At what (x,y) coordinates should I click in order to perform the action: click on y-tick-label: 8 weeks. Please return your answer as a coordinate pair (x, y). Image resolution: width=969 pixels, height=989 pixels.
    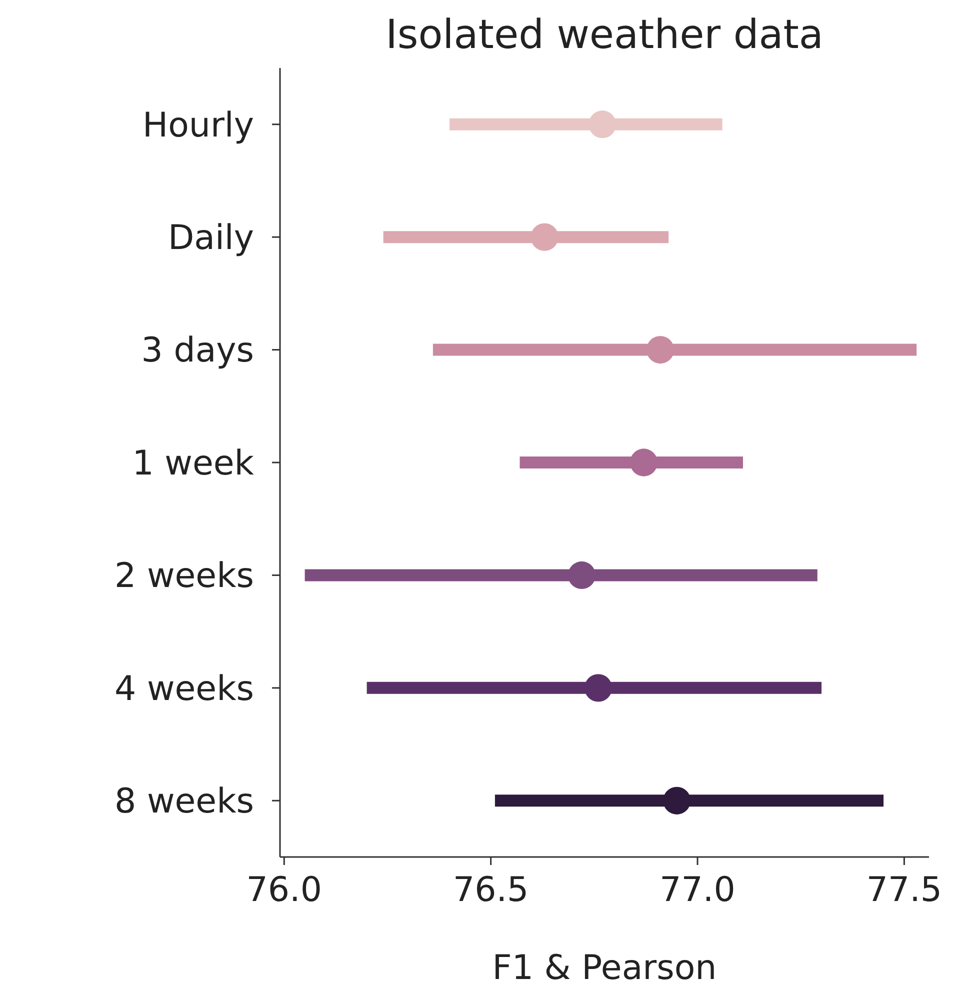
    Looking at the image, I should click on (184, 802).